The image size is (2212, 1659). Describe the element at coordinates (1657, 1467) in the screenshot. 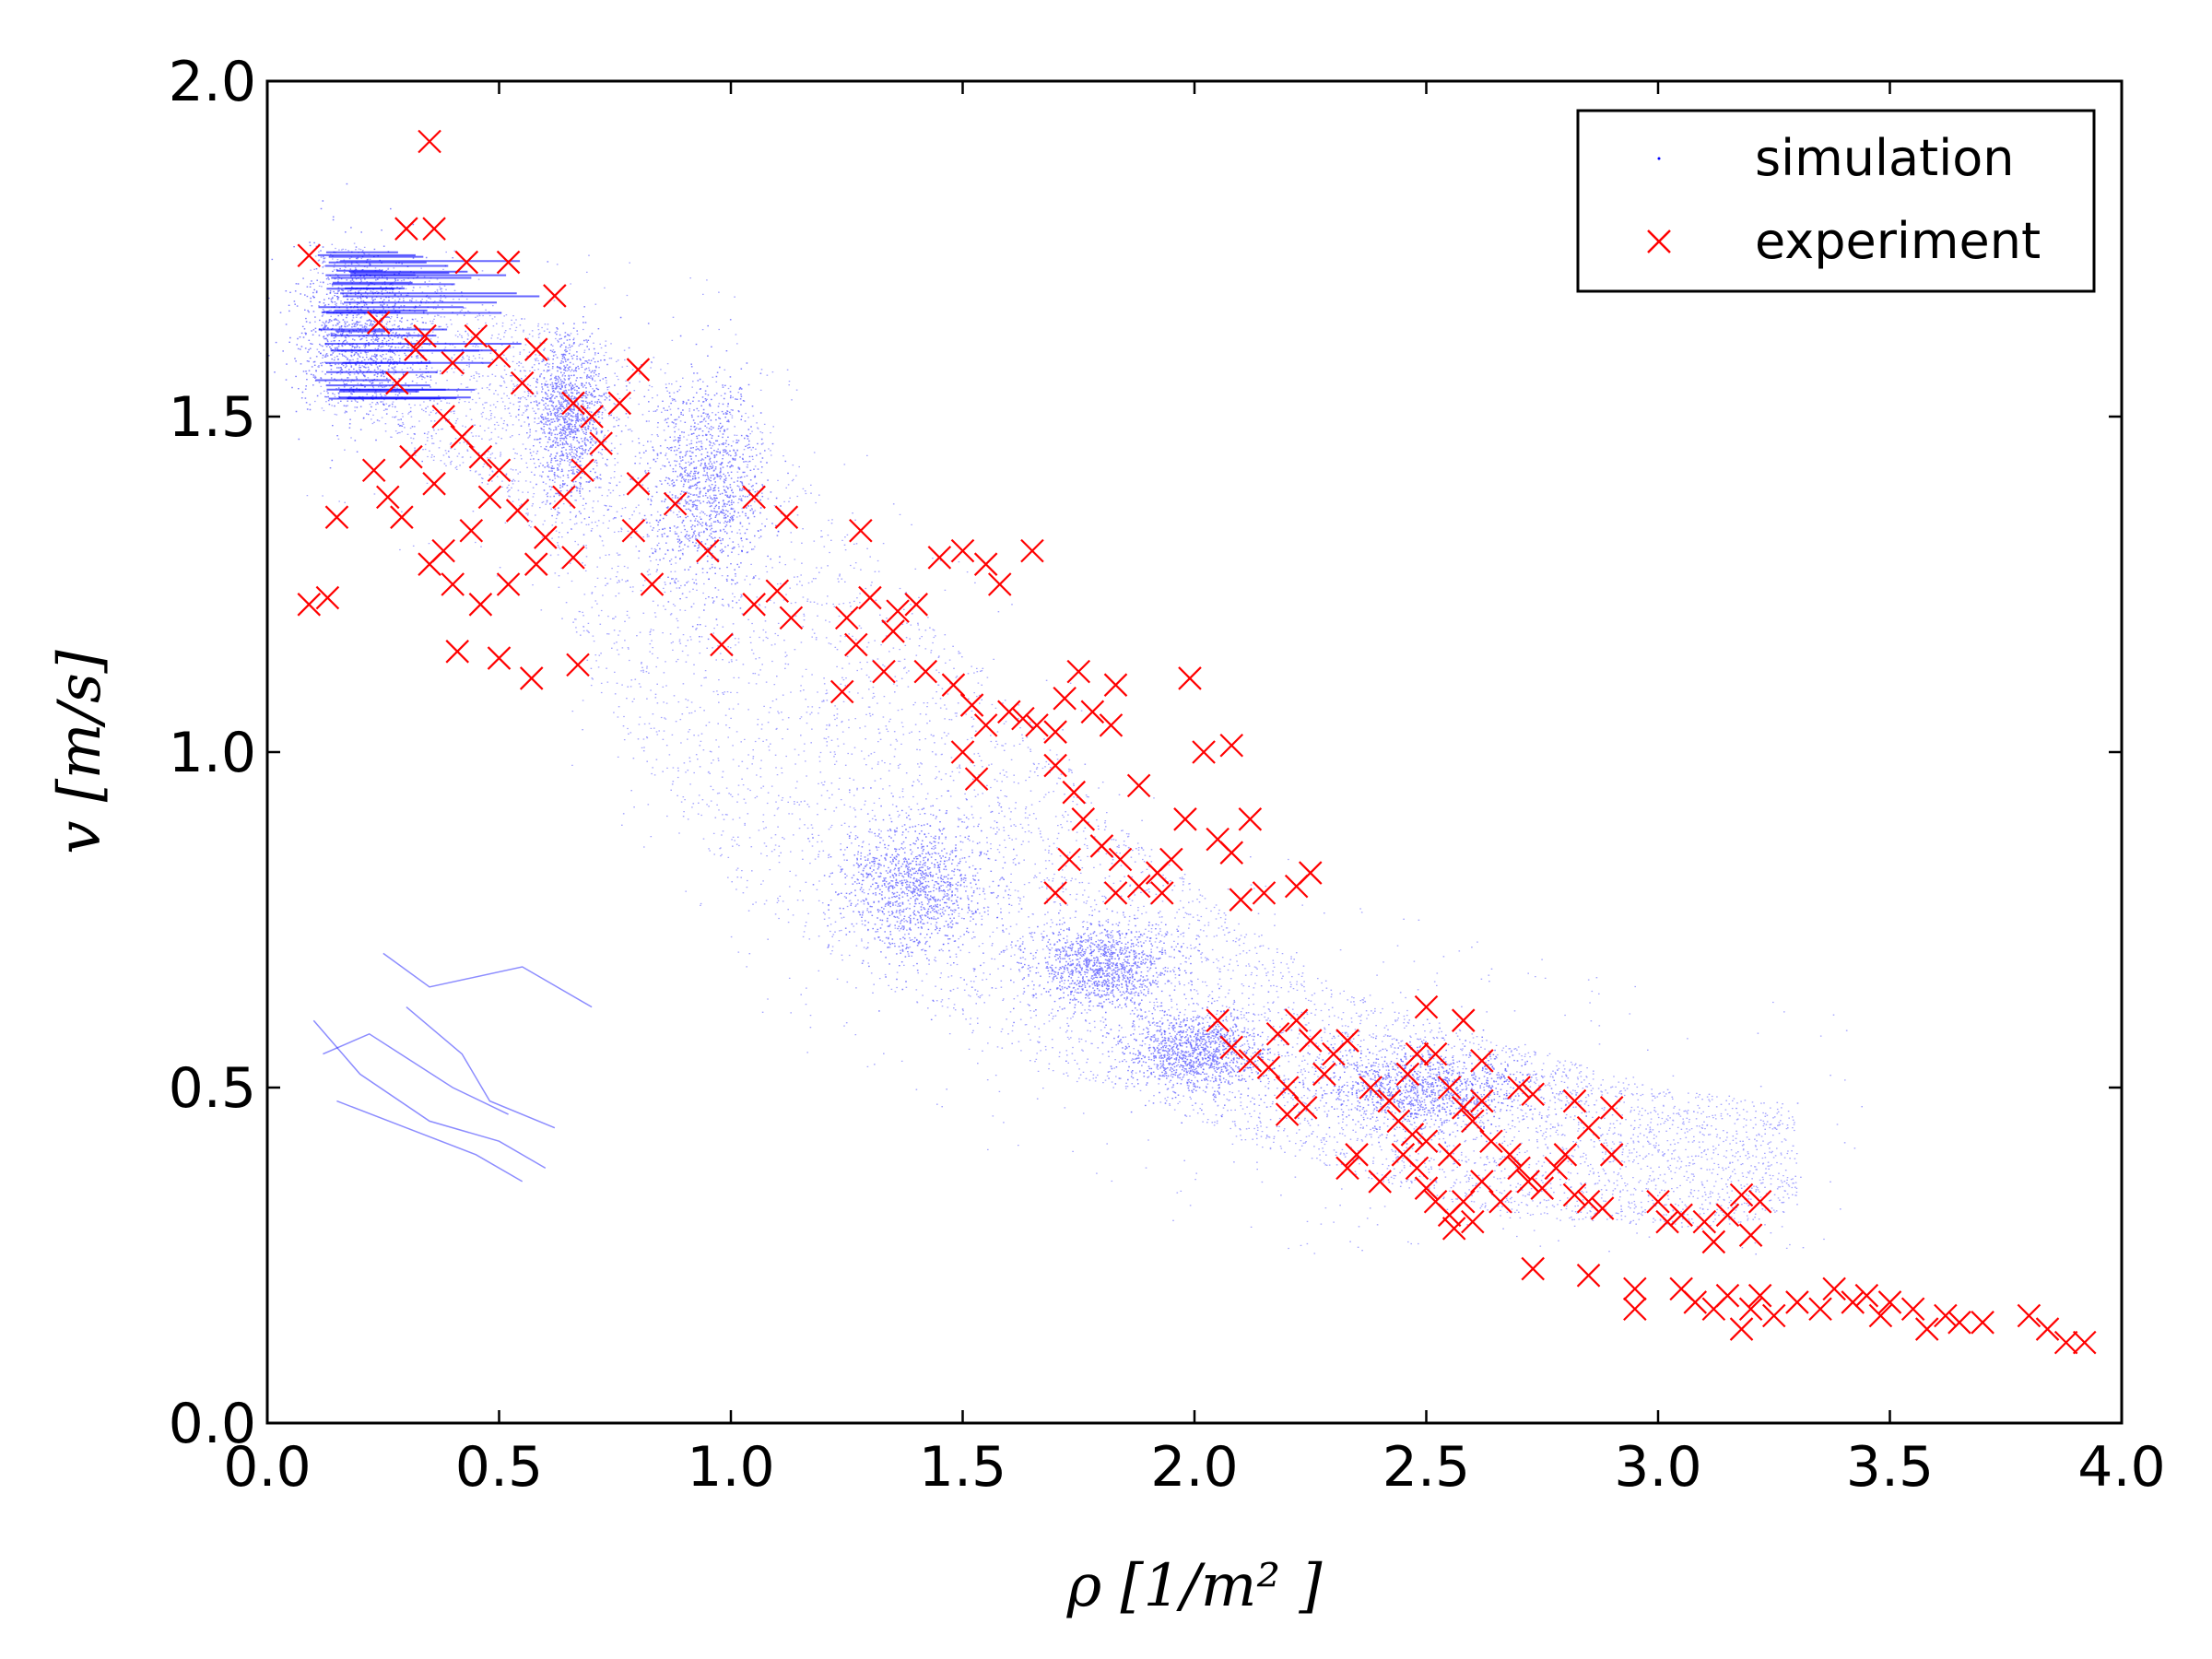

I see `x-tick-label: 3.0` at that location.